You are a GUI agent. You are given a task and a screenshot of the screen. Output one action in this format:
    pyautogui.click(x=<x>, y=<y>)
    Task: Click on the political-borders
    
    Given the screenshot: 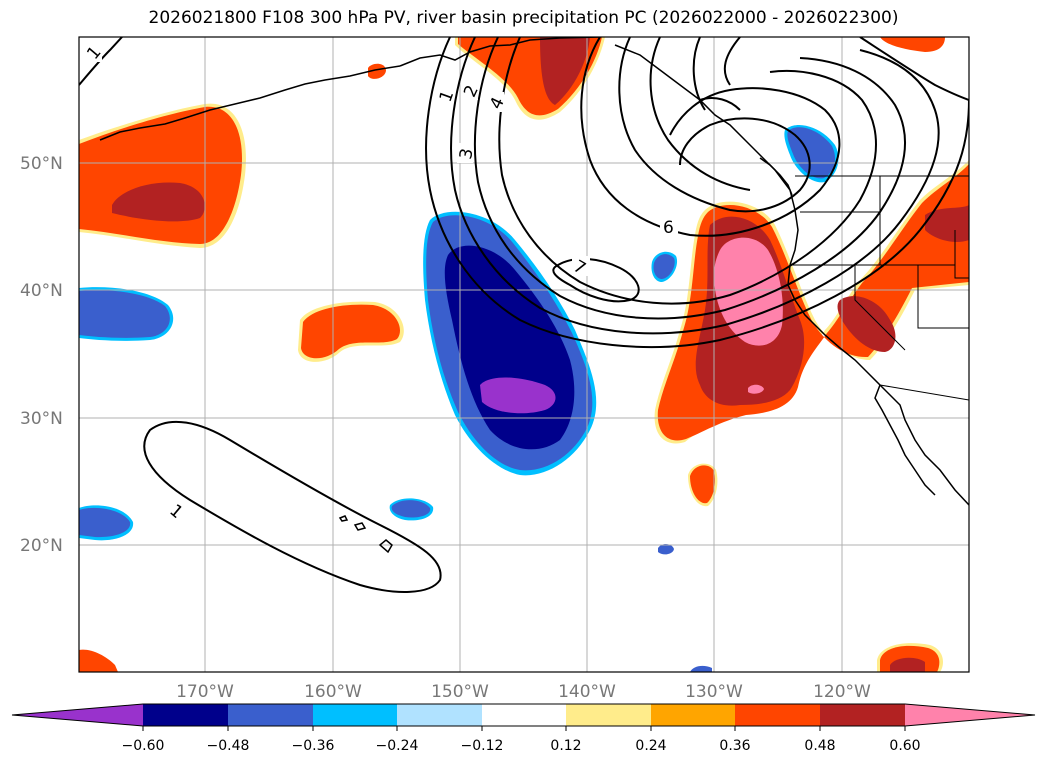 What is the action you would take?
    pyautogui.click(x=879, y=288)
    